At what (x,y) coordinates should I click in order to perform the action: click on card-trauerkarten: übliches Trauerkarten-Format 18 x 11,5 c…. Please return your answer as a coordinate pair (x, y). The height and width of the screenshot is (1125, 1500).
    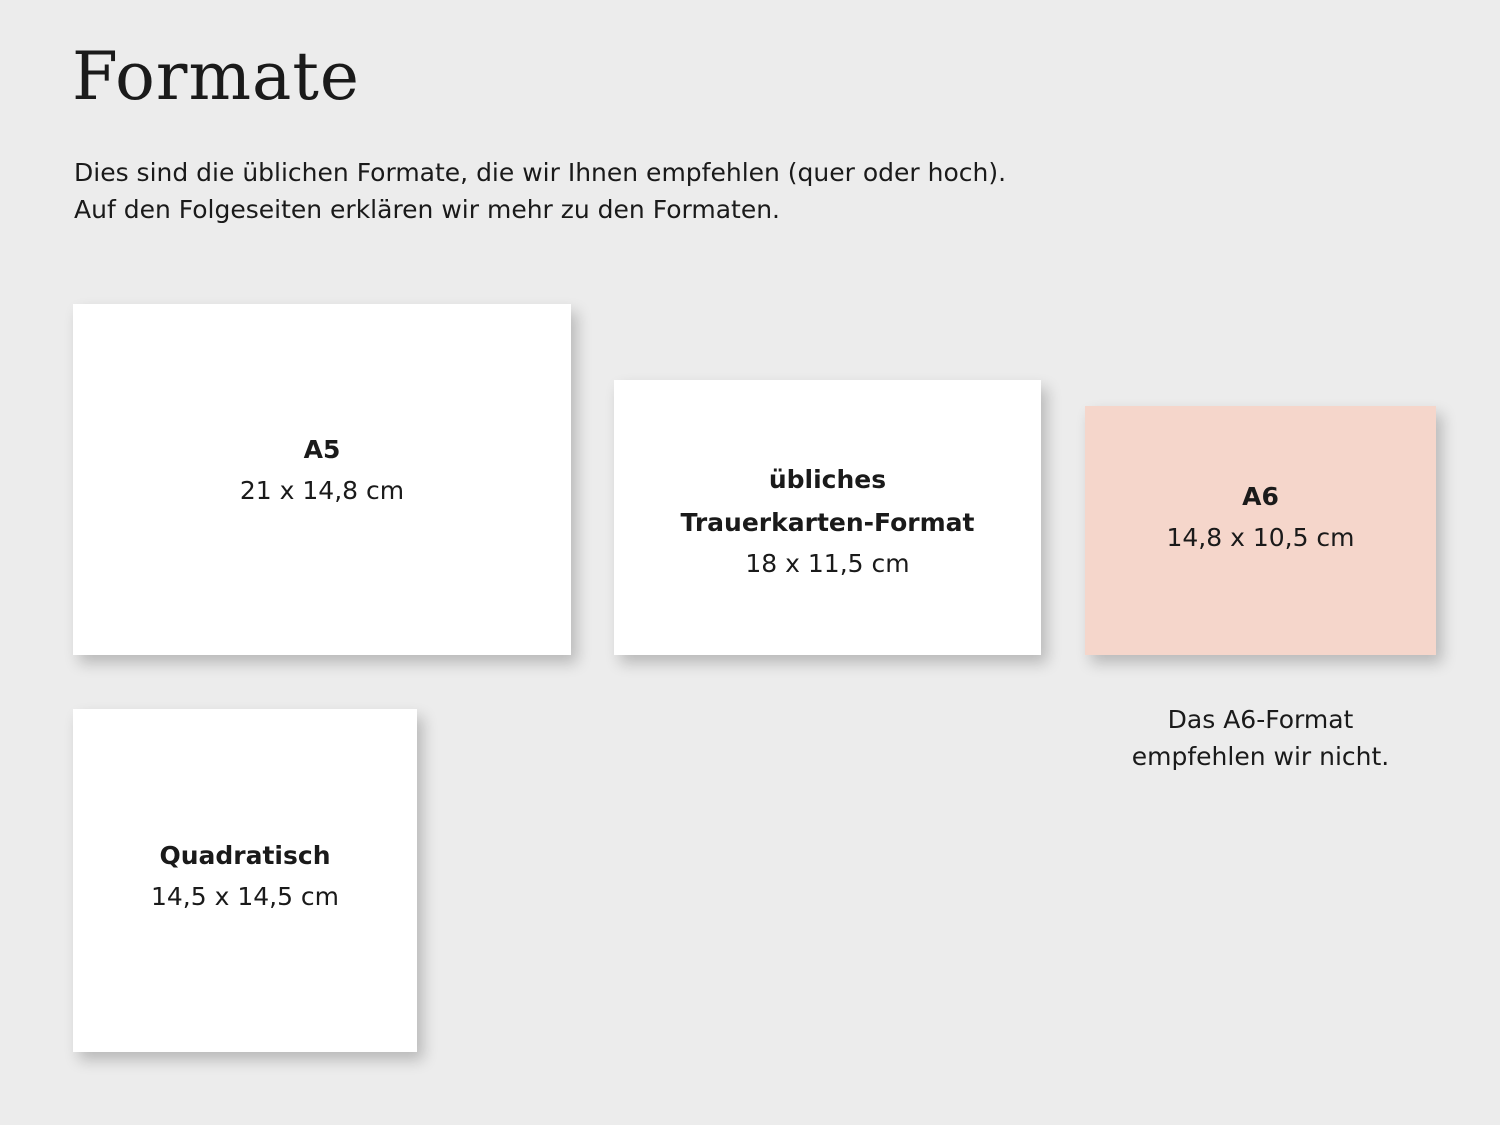
    Looking at the image, I should click on (827, 517).